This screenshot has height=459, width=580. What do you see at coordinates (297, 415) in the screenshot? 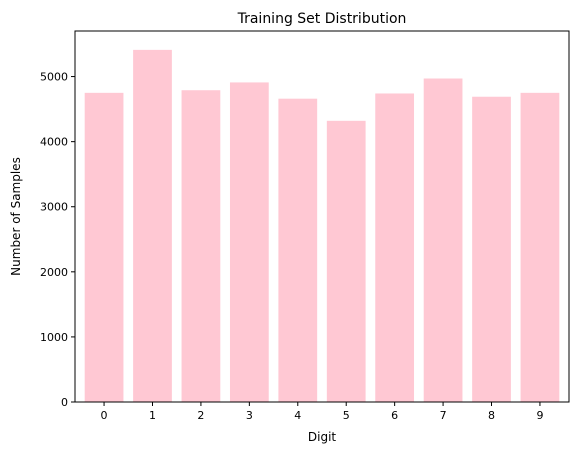
I see `x-tick-label: 4` at bounding box center [297, 415].